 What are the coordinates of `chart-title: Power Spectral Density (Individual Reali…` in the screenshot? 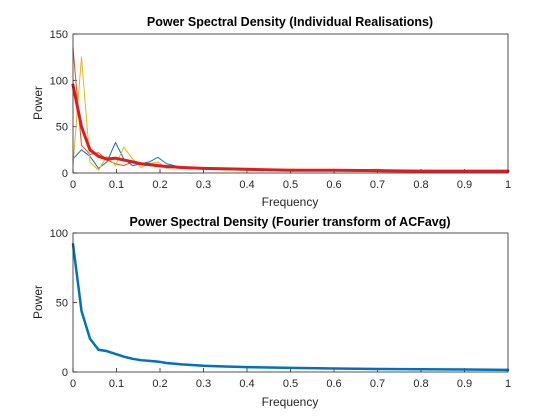 It's located at (290, 22).